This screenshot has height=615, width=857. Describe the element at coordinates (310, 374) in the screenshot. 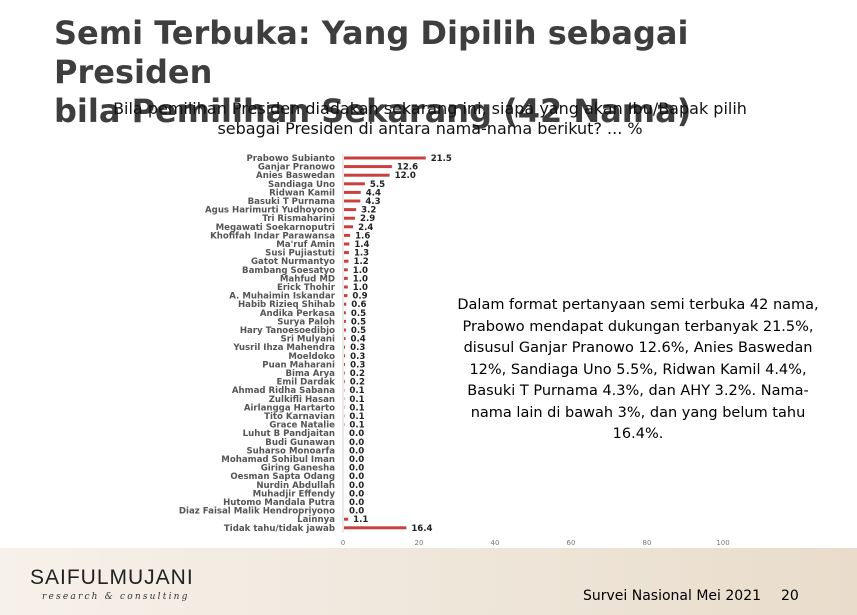

I see `category-label: Bima Arya` at that location.